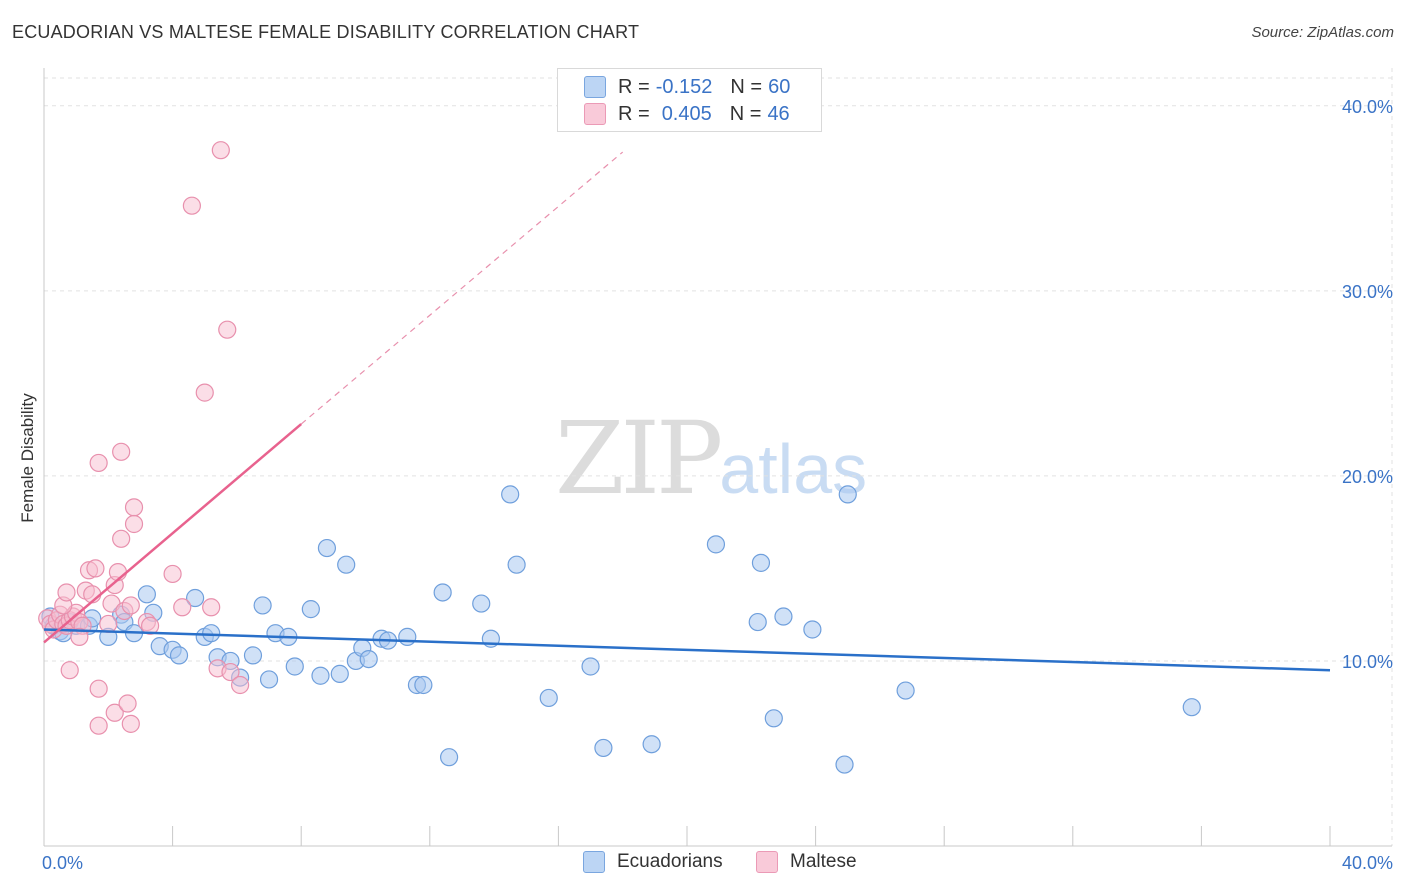 This screenshot has height=892, width=1406. I want to click on legend-row-ecuadorians: R = -0.152 N = 60, so click(690, 87).